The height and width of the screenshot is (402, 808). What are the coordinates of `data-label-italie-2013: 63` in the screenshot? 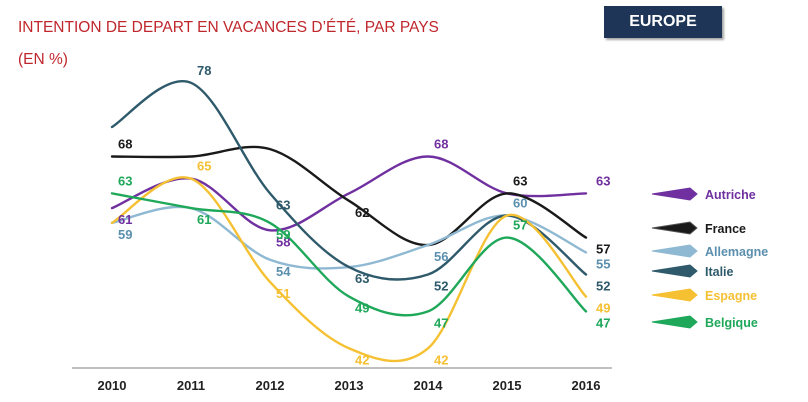 It's located at (362, 278).